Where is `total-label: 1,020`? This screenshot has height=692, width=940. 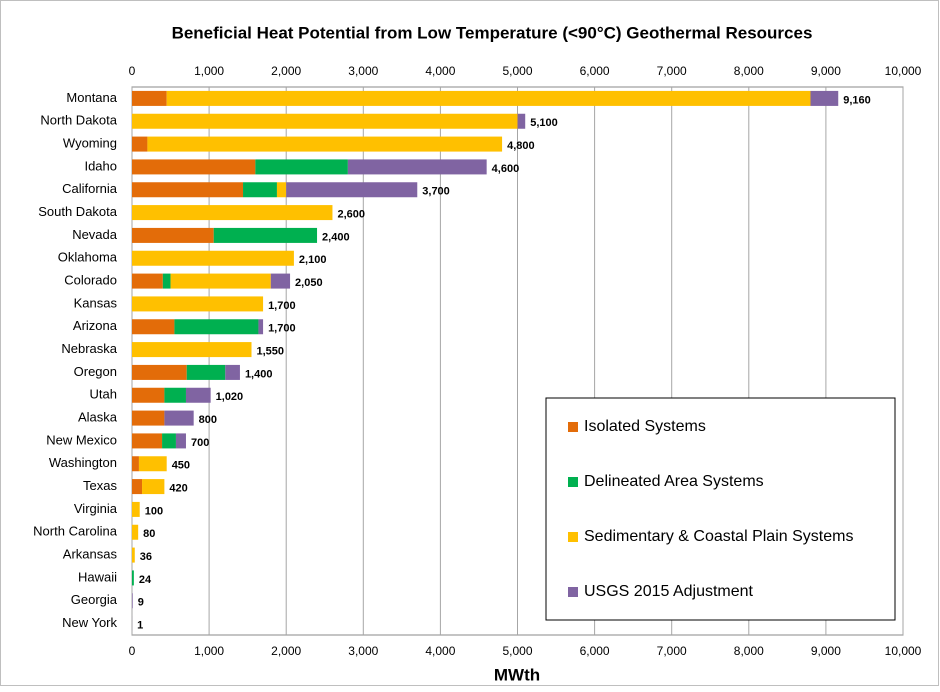
total-label: 1,020 is located at coordinates (230, 397).